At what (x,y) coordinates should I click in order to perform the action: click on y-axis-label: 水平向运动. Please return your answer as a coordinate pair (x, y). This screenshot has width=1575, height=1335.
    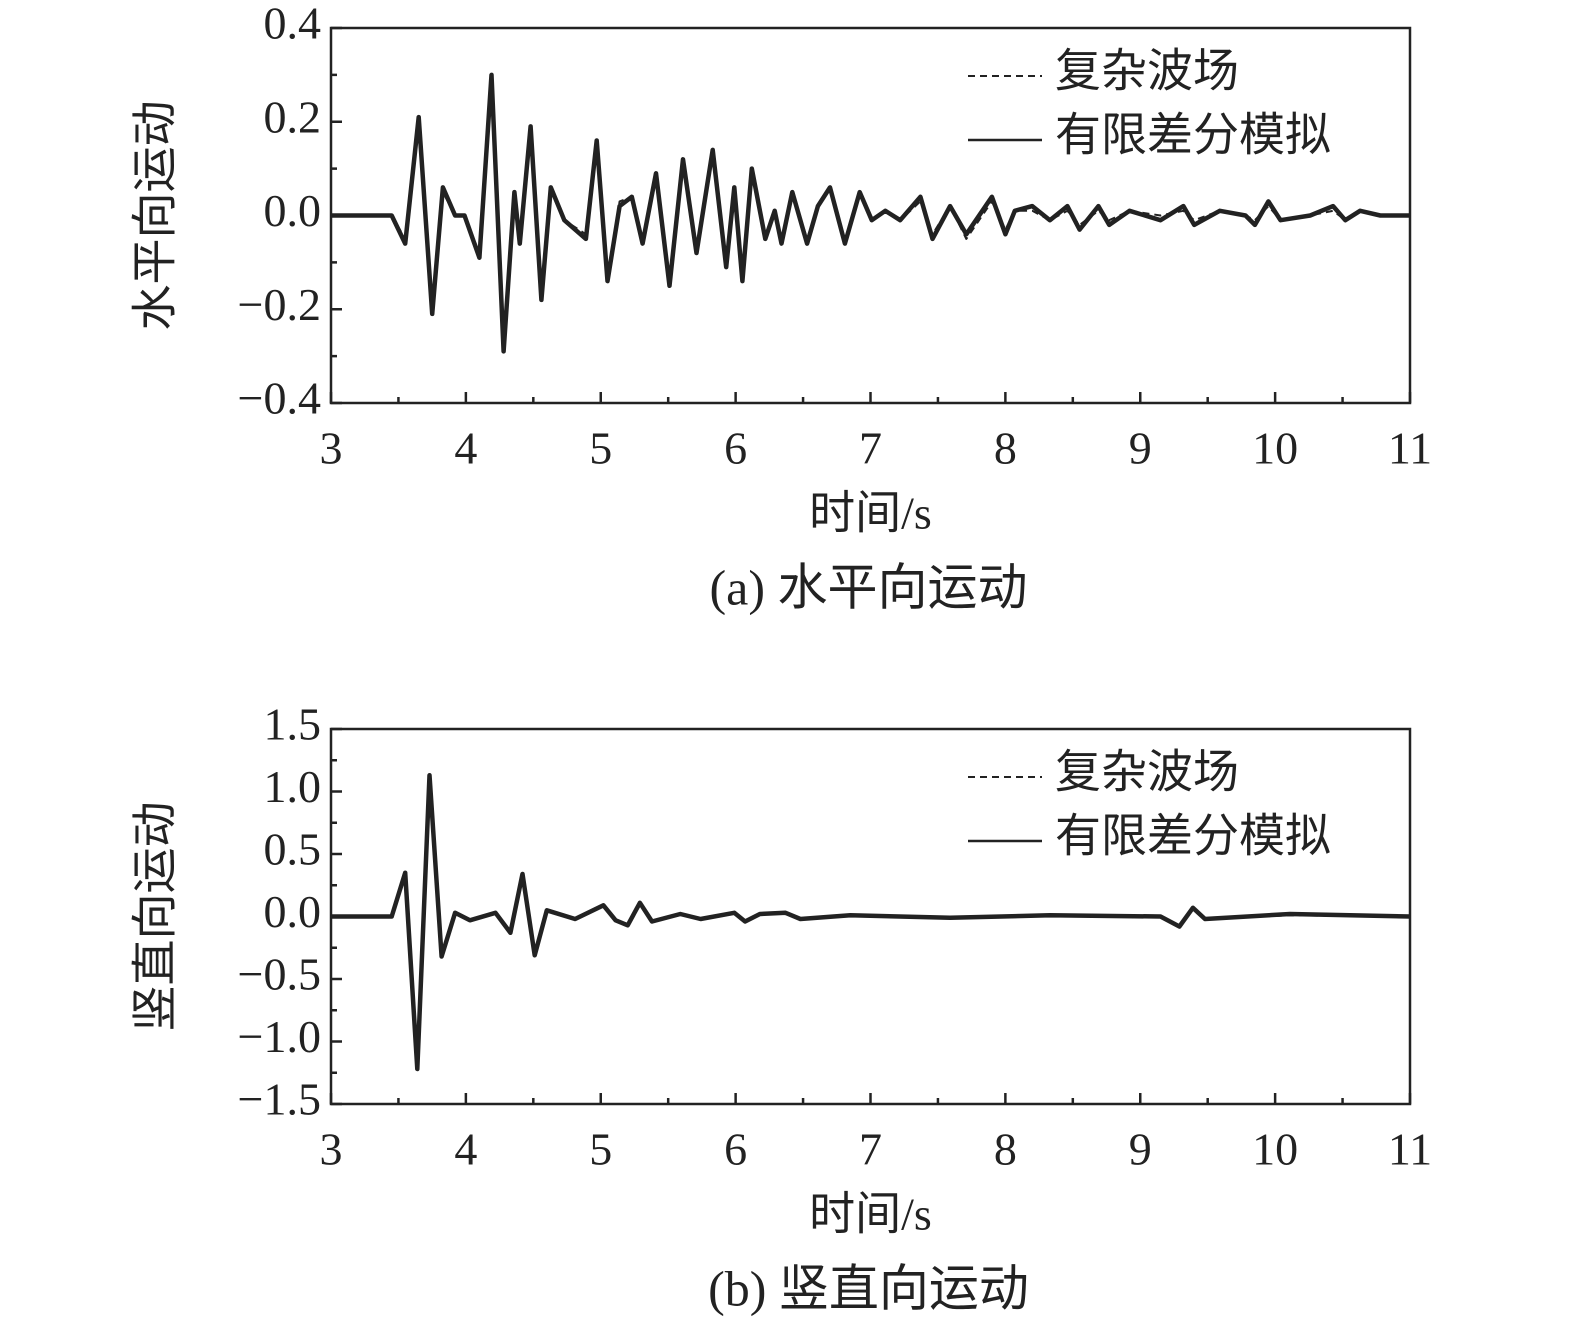
    Looking at the image, I should click on (155, 216).